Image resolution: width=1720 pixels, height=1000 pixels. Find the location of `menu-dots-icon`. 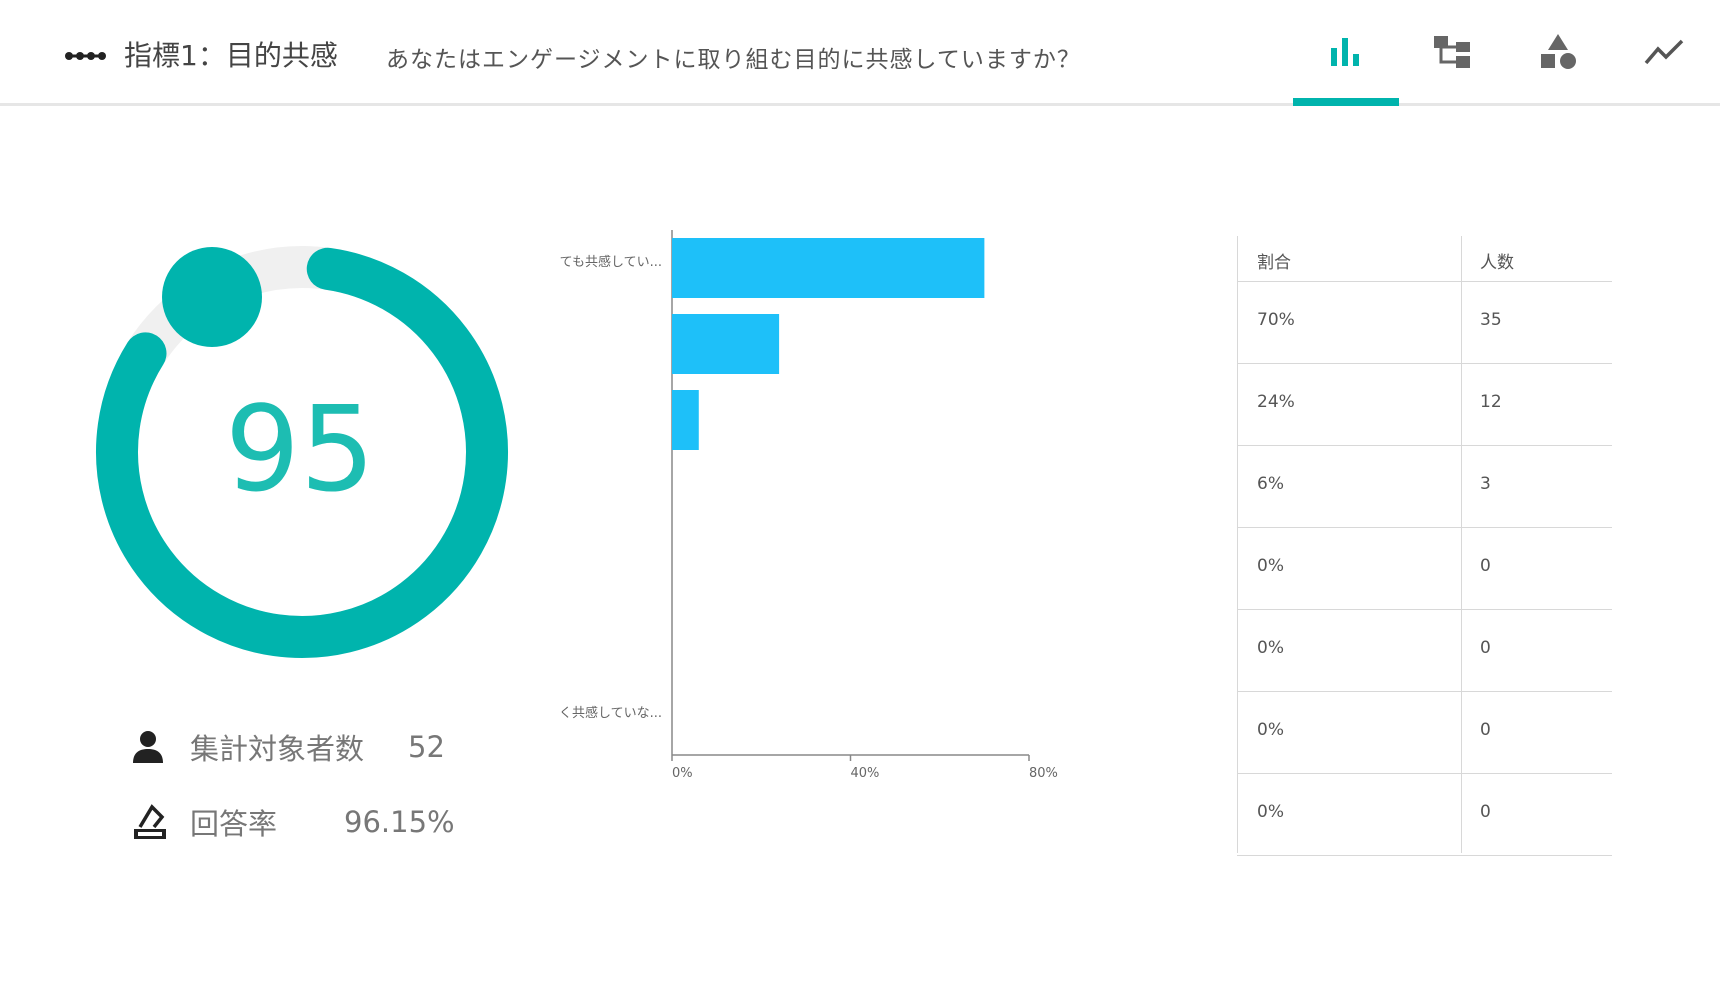

menu-dots-icon is located at coordinates (85, 56).